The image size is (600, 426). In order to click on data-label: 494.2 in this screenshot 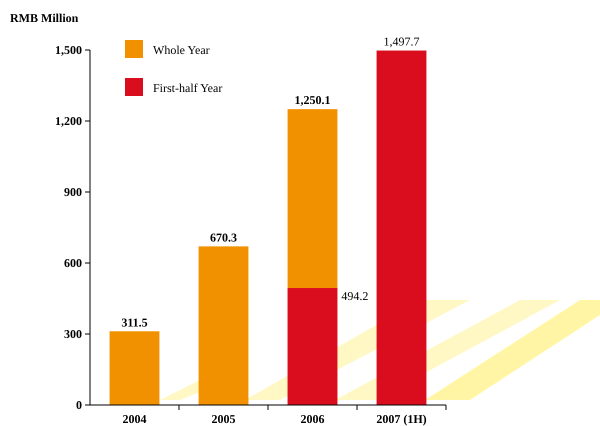, I will do `click(354, 296)`.